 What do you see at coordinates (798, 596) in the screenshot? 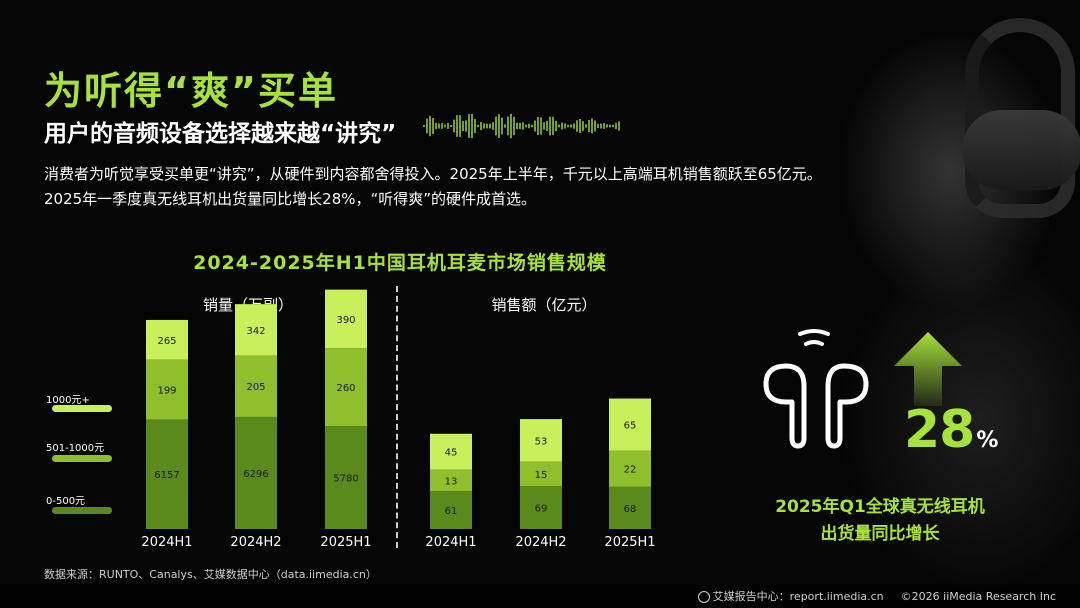
I see `footer-brand: 艾媒报告中心：report.iimedia.cn` at bounding box center [798, 596].